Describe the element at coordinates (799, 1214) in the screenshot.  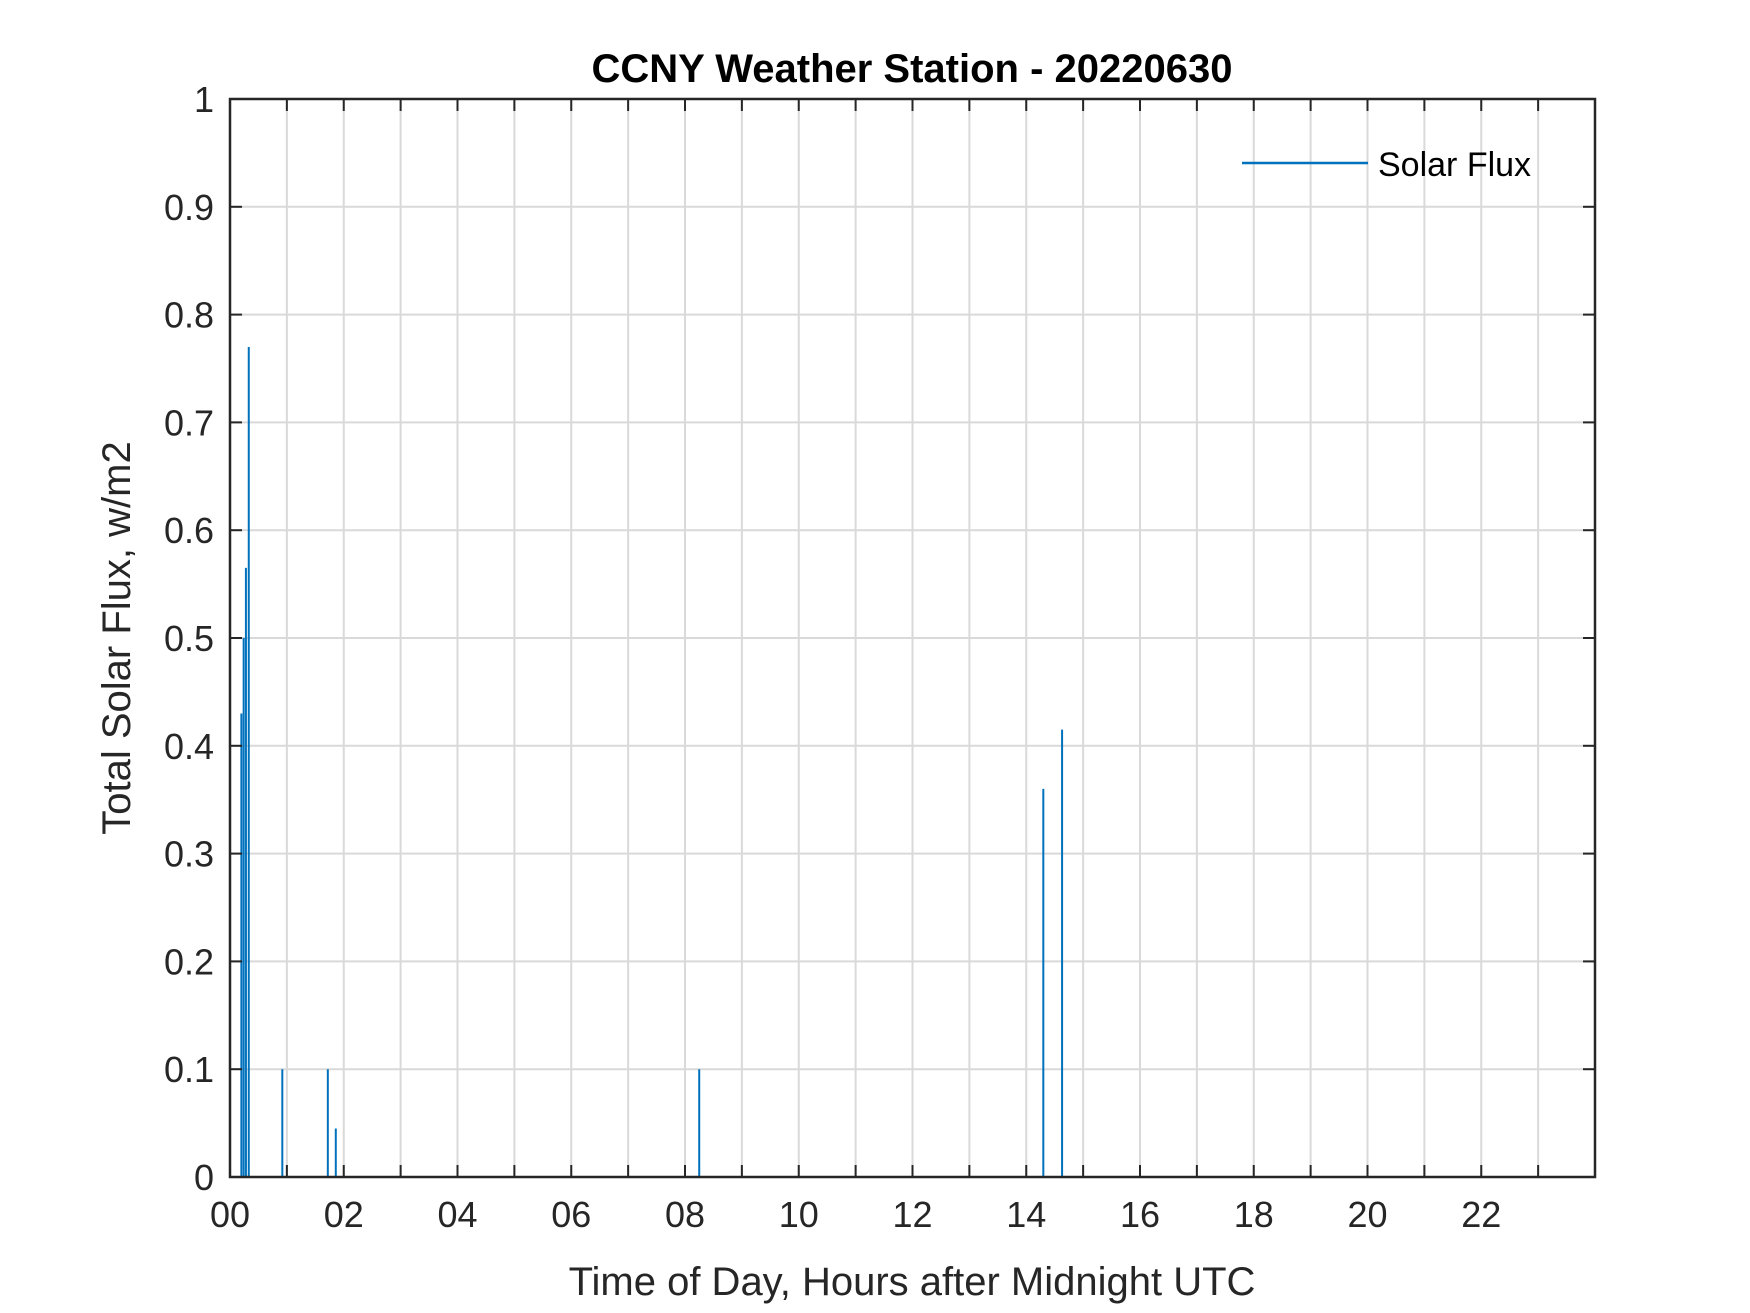
I see `x-tick-label: 10` at that location.